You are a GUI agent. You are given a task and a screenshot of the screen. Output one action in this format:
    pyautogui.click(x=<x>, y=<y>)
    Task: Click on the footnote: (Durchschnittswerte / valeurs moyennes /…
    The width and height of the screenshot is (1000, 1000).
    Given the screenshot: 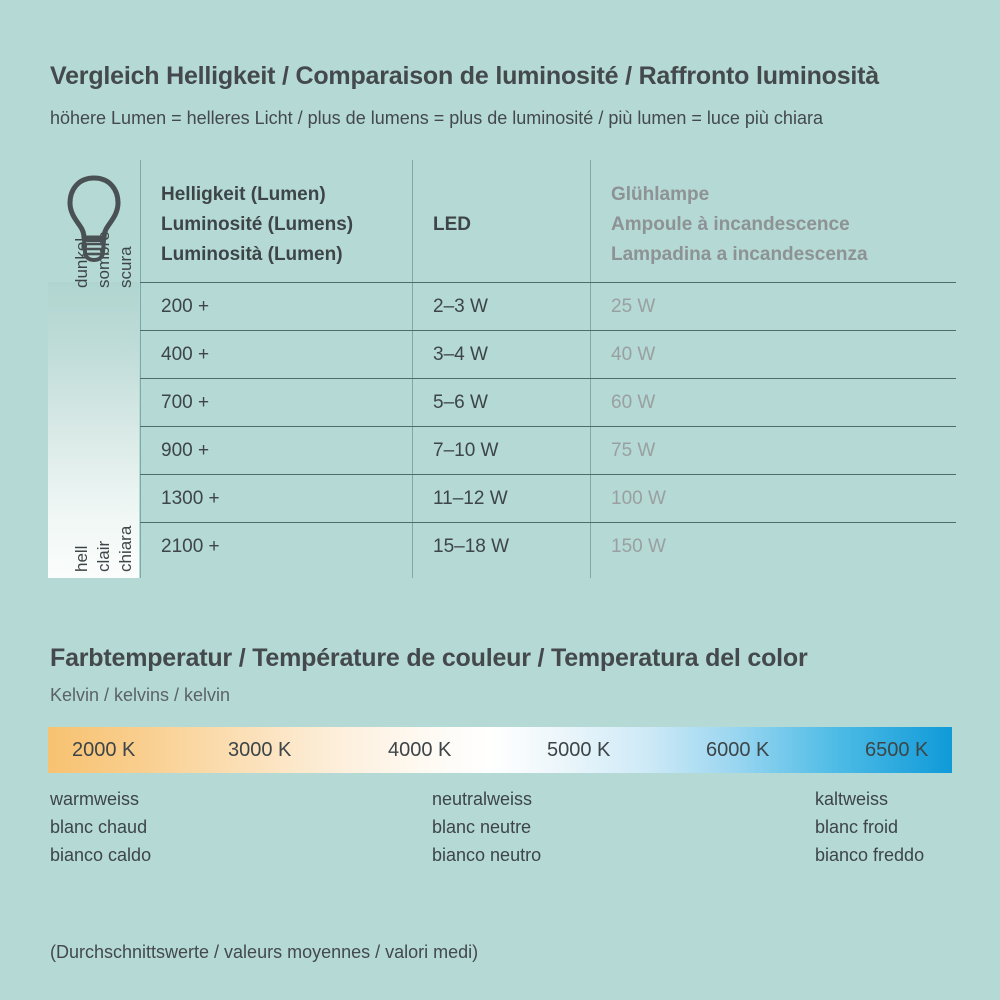 What is the action you would take?
    pyautogui.click(x=264, y=952)
    